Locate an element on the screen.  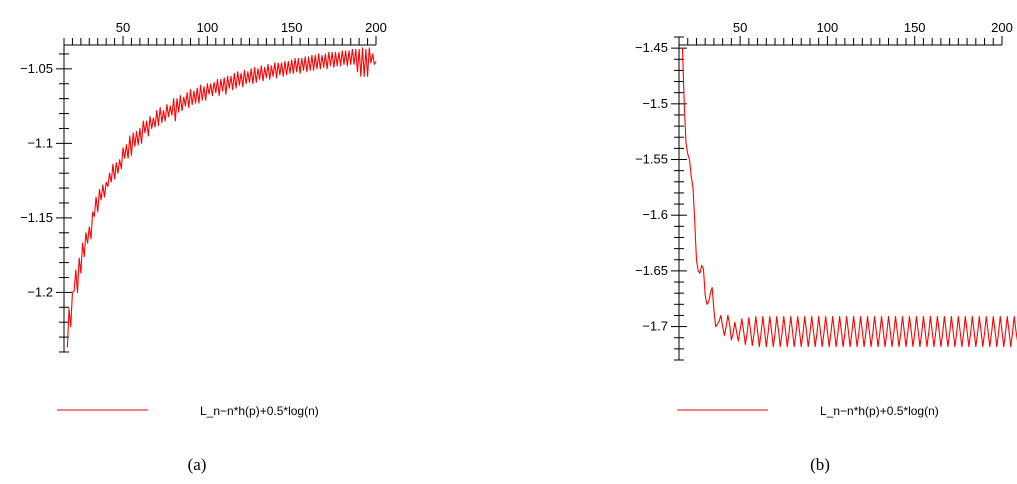
y-tick-label: −1.55 is located at coordinates (651, 159).